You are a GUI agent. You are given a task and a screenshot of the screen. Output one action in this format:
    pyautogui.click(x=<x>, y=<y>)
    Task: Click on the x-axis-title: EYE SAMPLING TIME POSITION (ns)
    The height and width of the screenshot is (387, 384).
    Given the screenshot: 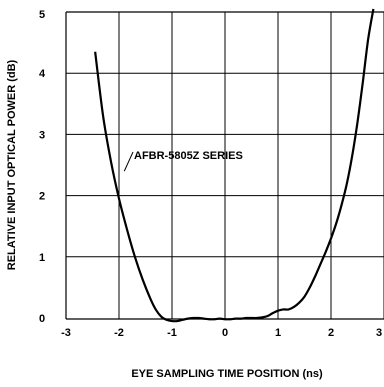 What is the action you would take?
    pyautogui.click(x=227, y=374)
    